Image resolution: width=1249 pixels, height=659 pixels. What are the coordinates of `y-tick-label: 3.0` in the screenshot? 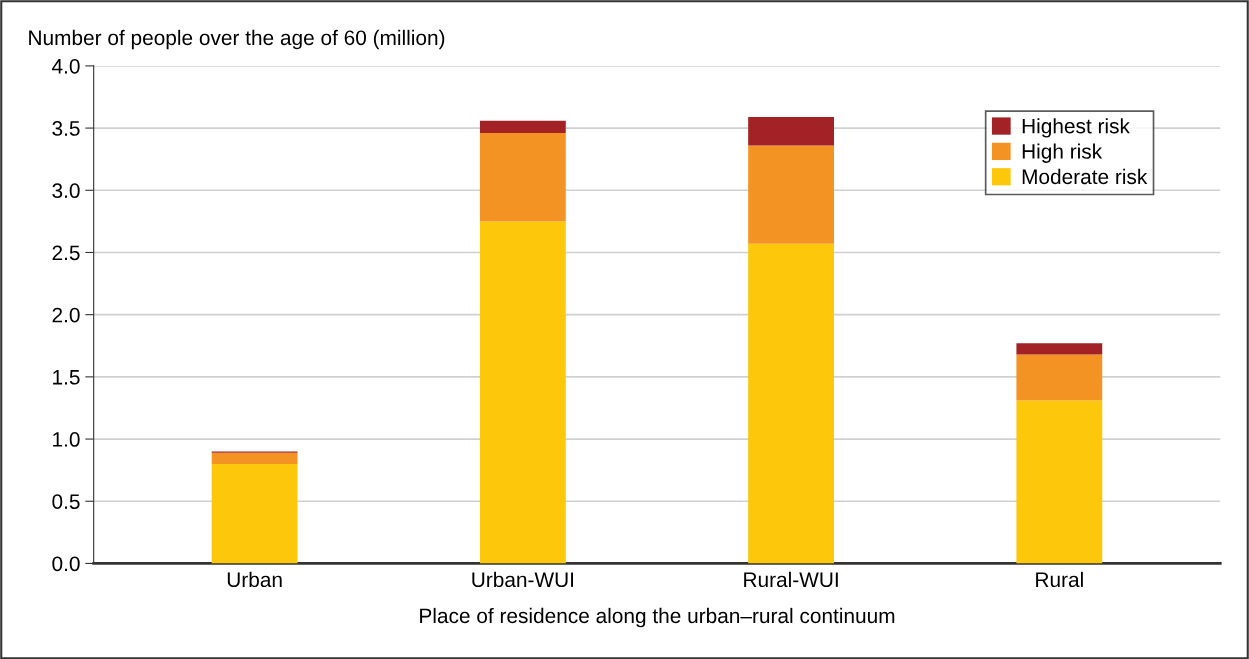 It's located at (66, 191).